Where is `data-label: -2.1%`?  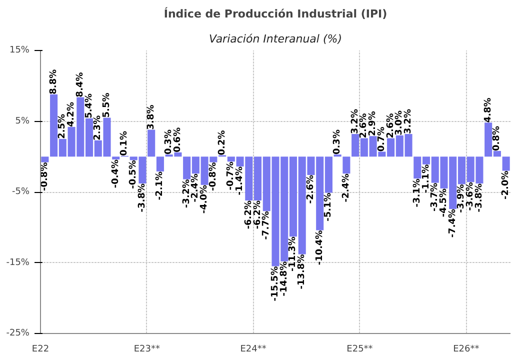 data-label: -2.1% is located at coordinates (160, 185).